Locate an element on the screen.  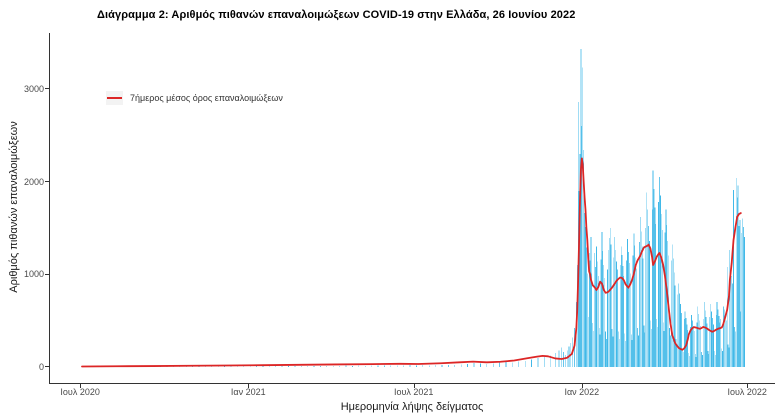
x-tick-label: Ιαν 2021 is located at coordinates (248, 392).